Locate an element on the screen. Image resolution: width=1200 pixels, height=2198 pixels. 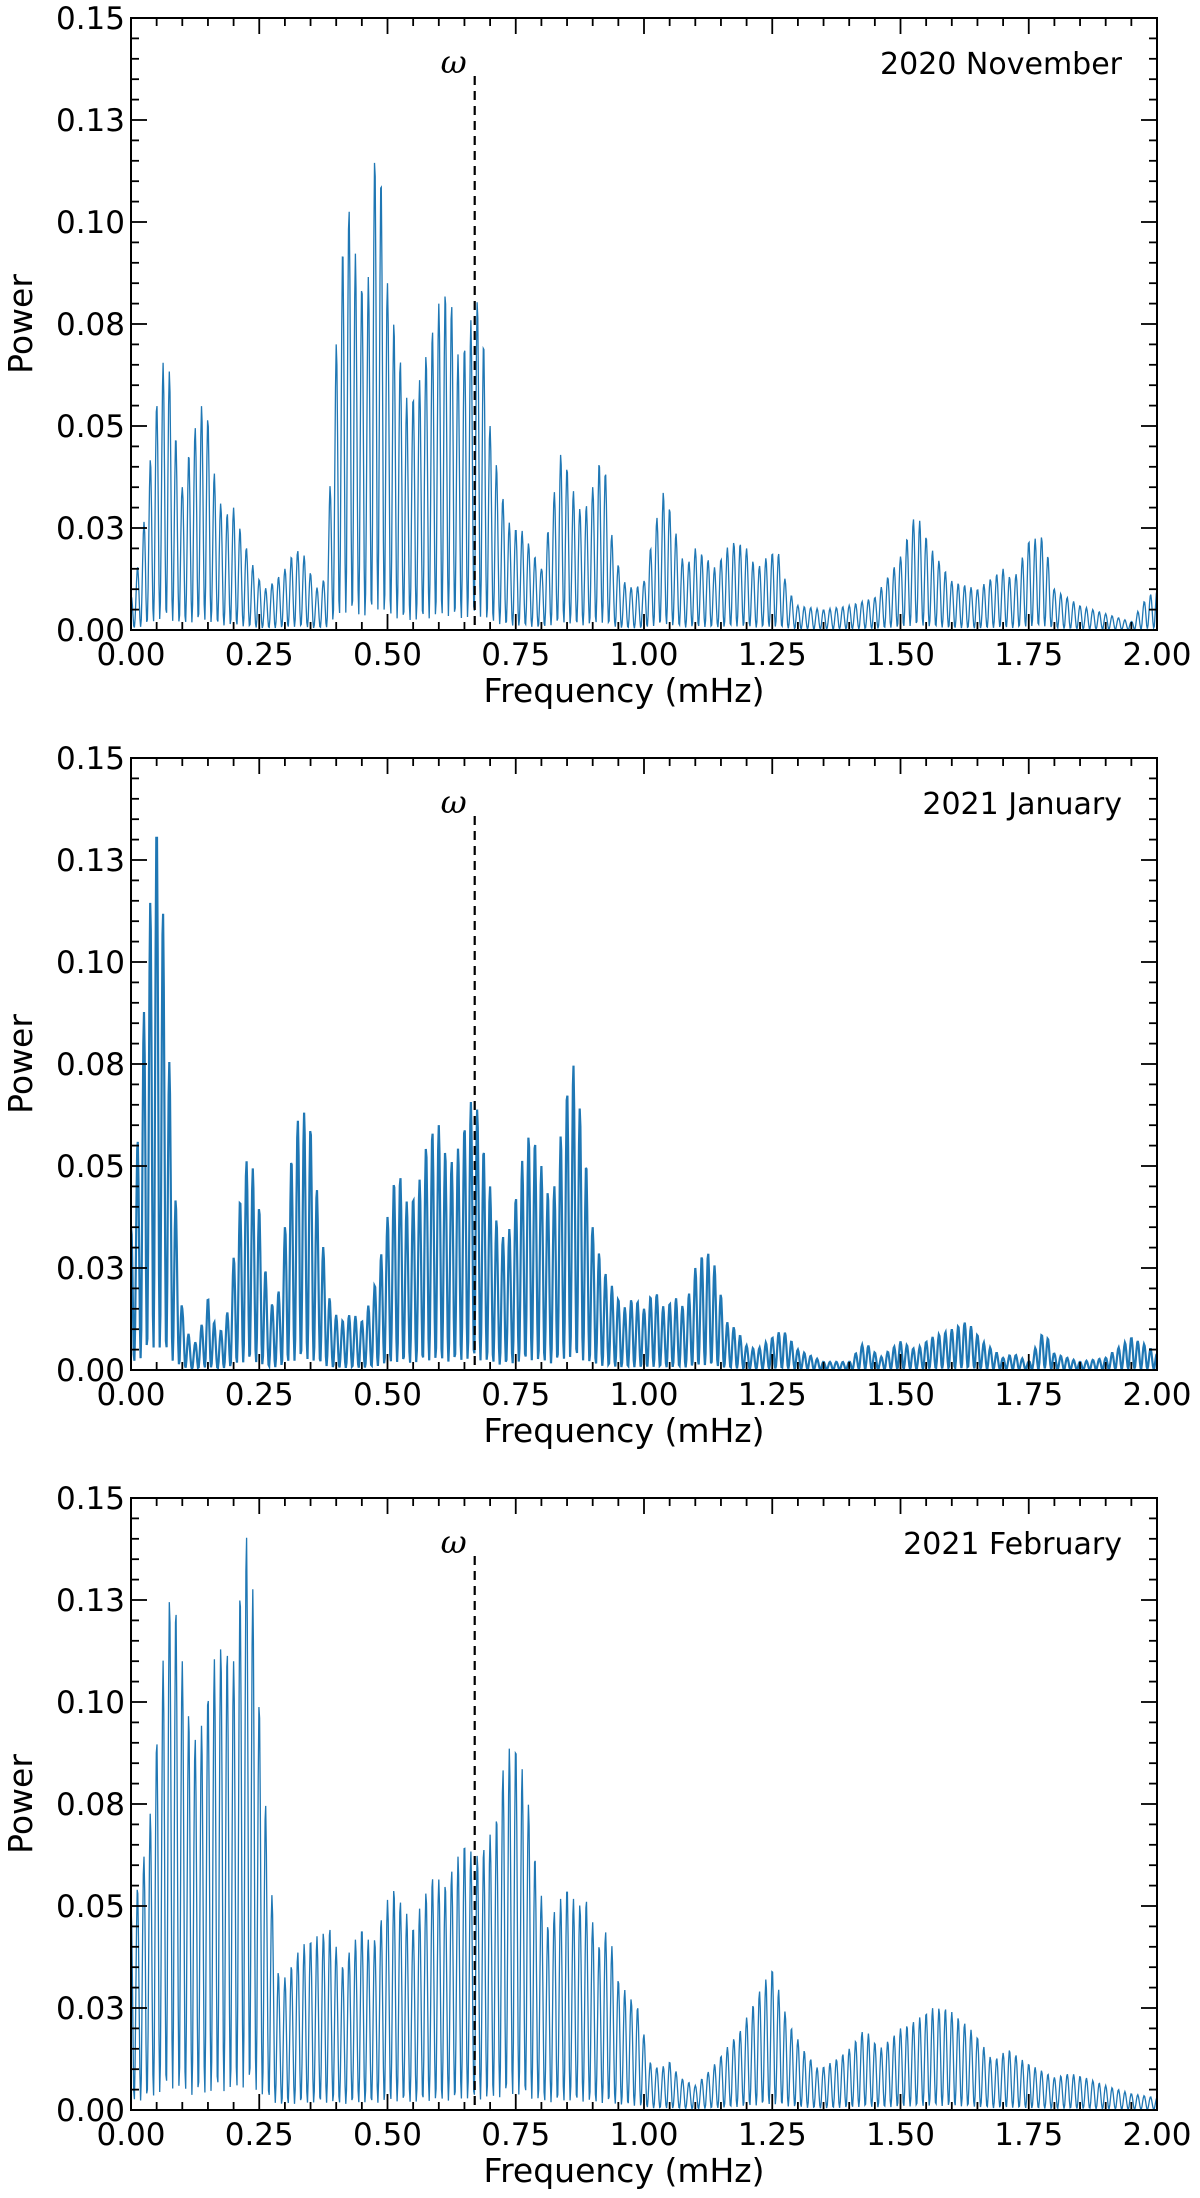
panel-label: 2021 February is located at coordinates (1012, 1544).